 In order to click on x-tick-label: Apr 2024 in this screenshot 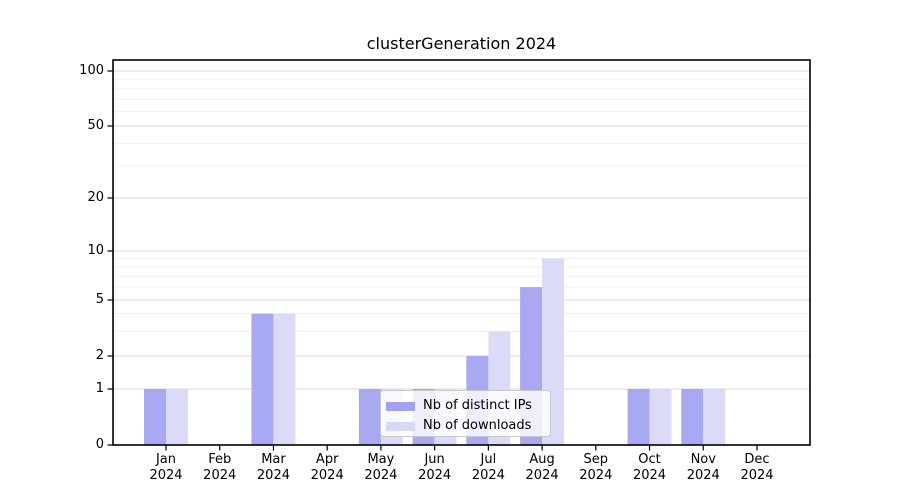, I will do `click(327, 467)`.